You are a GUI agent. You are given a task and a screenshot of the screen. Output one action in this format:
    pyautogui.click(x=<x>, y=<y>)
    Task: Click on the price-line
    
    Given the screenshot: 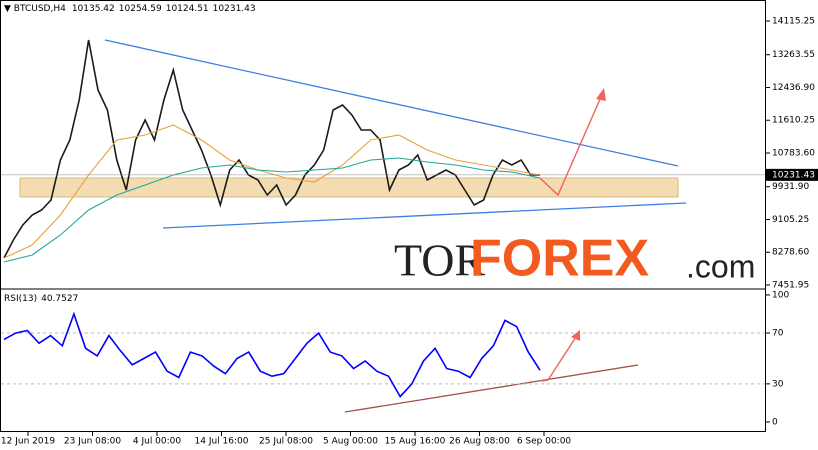 What is the action you would take?
    pyautogui.click(x=272, y=354)
    